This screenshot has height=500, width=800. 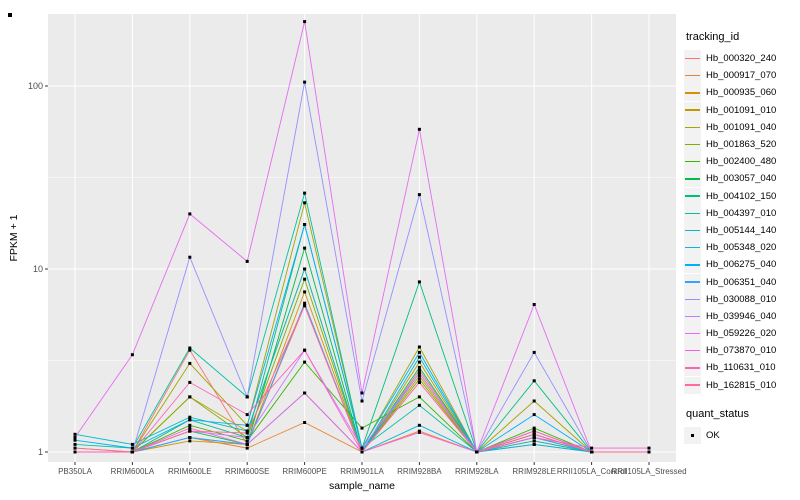 What do you see at coordinates (741, 316) in the screenshot?
I see `legend-item-label: Hb_039946_040` at bounding box center [741, 316].